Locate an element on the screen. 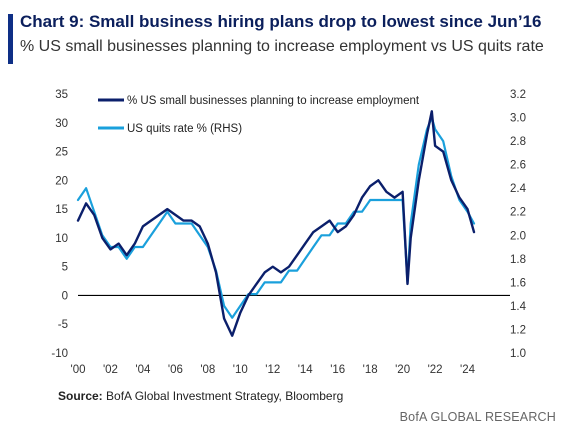 This screenshot has width=578, height=446. x-tick-label: '20 is located at coordinates (402, 370).